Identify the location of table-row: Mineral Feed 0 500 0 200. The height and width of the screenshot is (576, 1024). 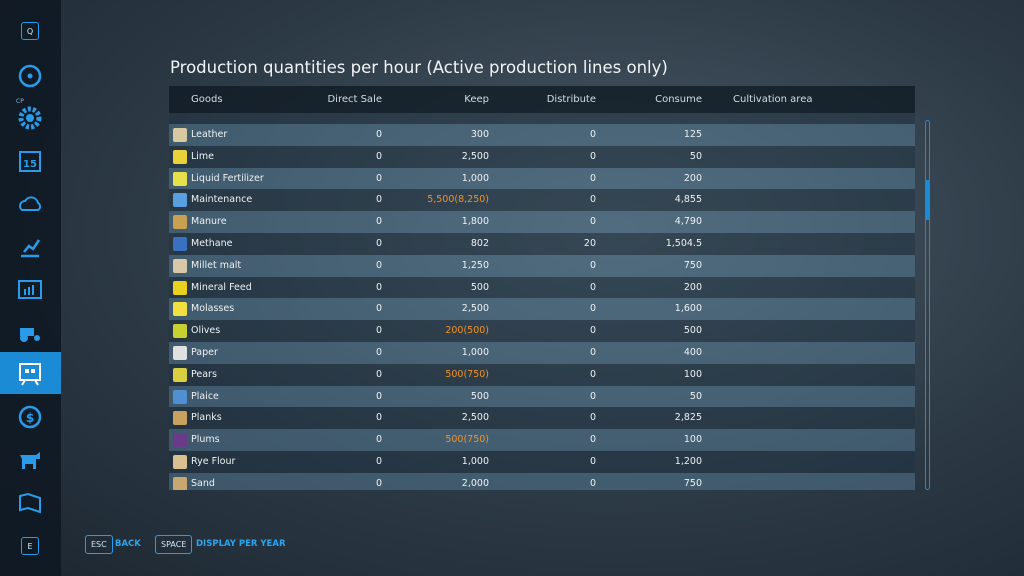
(542, 287).